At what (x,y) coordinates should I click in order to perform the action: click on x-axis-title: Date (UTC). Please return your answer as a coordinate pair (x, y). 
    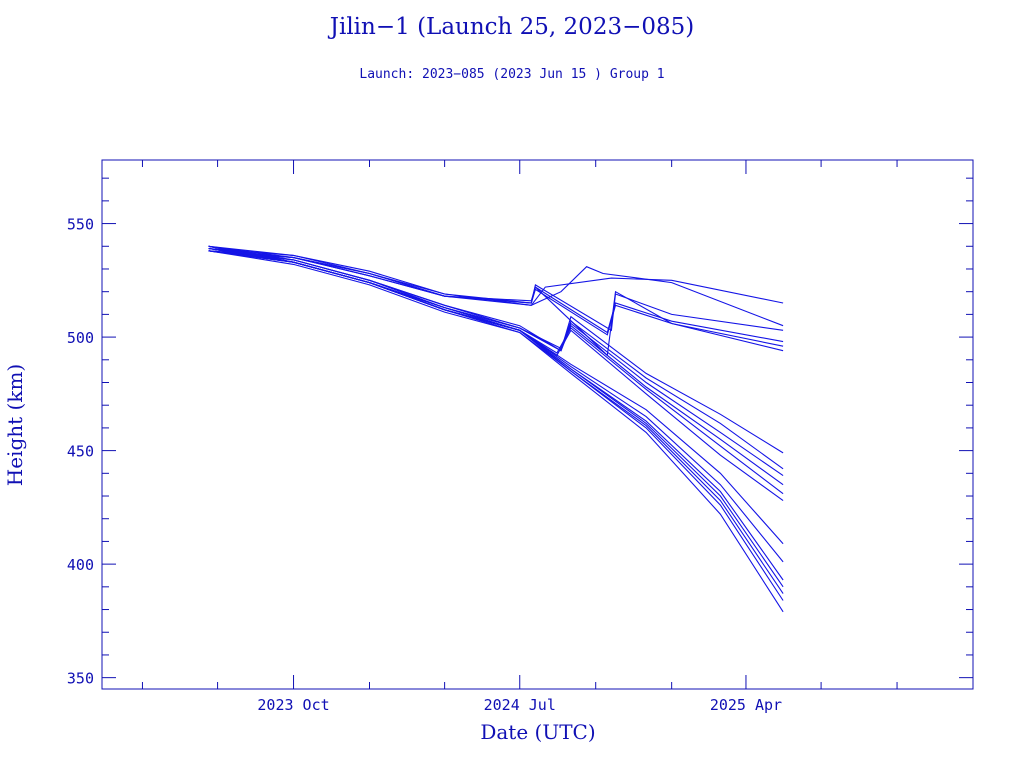
    Looking at the image, I should click on (537, 732).